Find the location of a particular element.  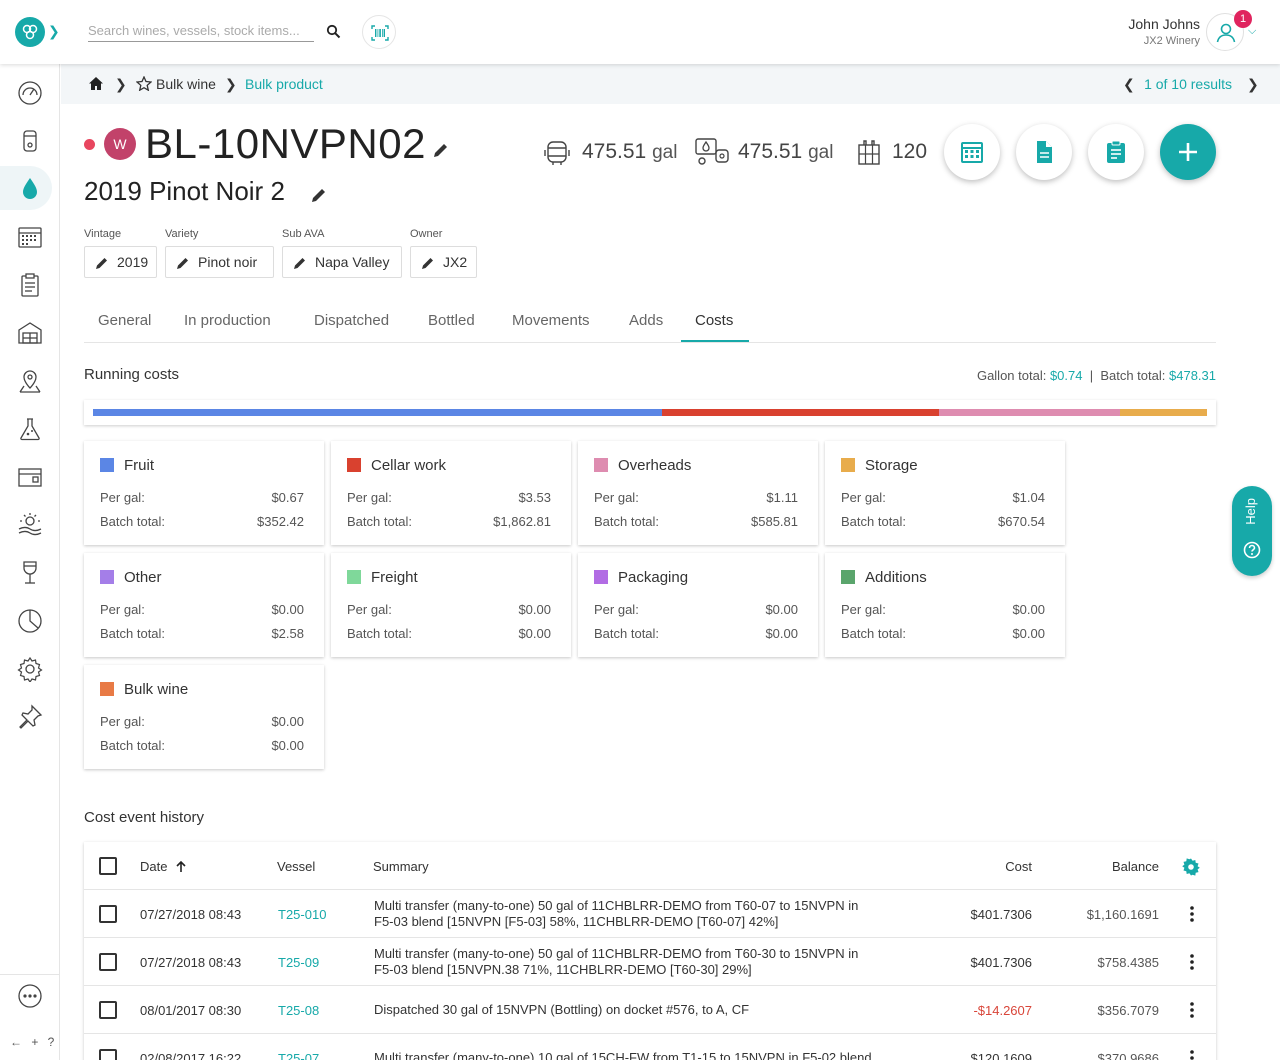

tab-costs: Costs is located at coordinates (714, 320).